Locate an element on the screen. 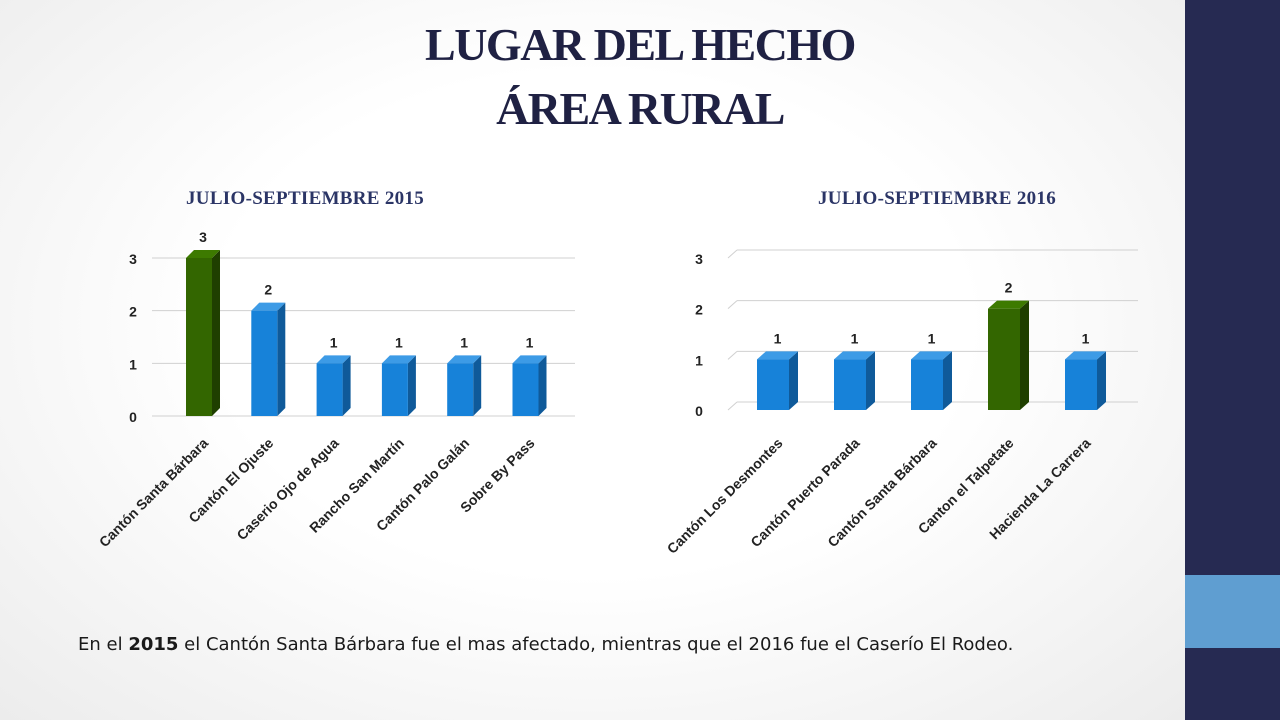 The image size is (1280, 720). bar-caserio-ojo-de-agua is located at coordinates (333, 385).